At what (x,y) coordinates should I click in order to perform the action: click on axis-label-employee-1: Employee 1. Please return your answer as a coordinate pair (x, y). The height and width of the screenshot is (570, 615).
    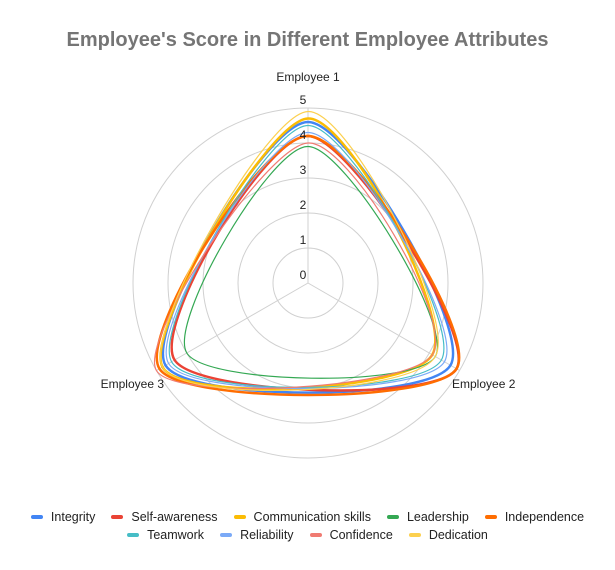
    Looking at the image, I should click on (308, 77).